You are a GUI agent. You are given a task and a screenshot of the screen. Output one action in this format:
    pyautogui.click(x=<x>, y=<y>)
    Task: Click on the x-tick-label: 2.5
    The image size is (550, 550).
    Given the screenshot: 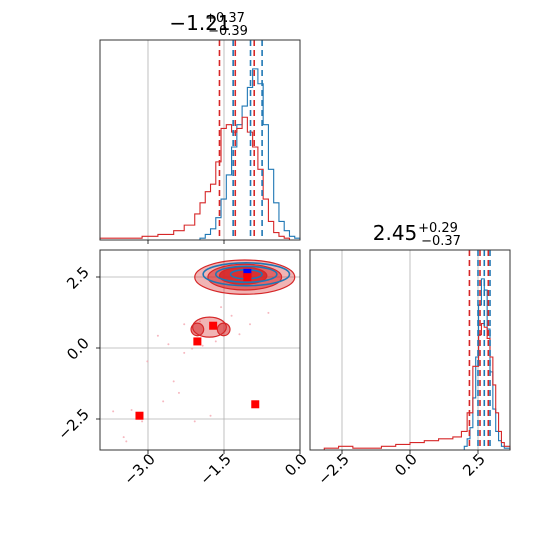 What is the action you would take?
    pyautogui.click(x=474, y=465)
    